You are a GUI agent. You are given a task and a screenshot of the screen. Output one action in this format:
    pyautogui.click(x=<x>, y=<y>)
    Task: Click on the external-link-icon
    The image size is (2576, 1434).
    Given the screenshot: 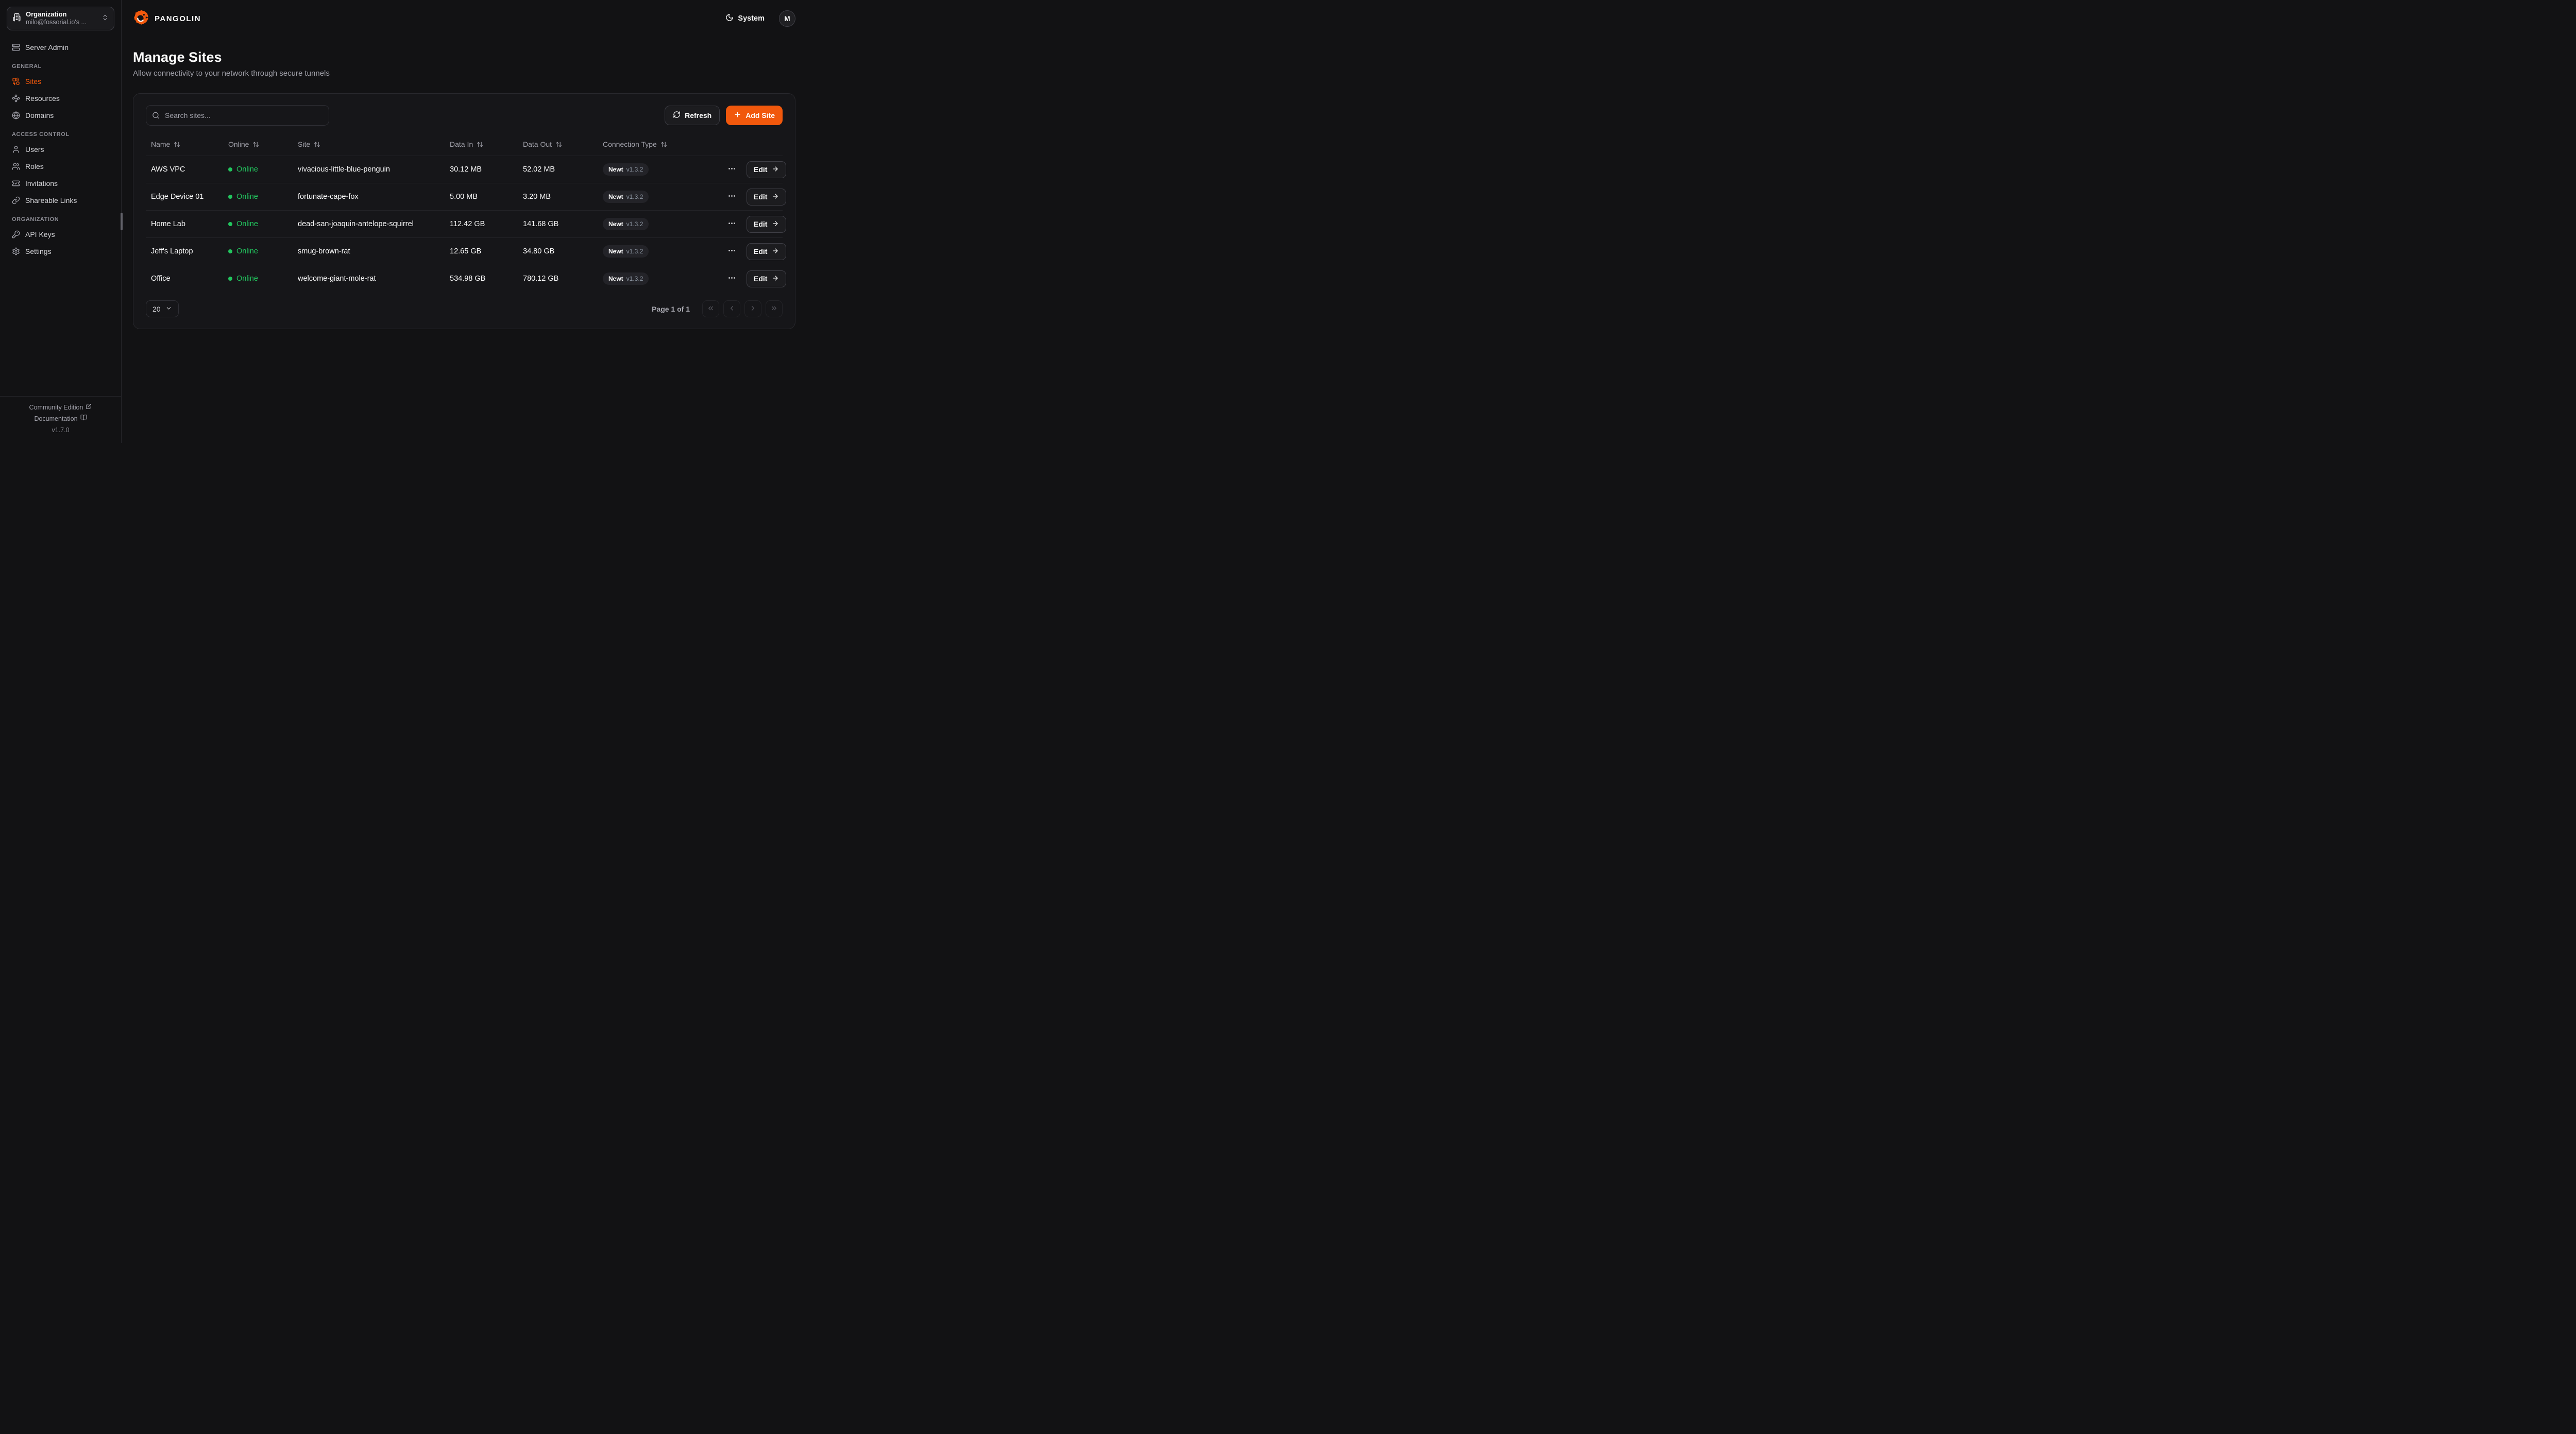 What is the action you would take?
    pyautogui.click(x=89, y=407)
    